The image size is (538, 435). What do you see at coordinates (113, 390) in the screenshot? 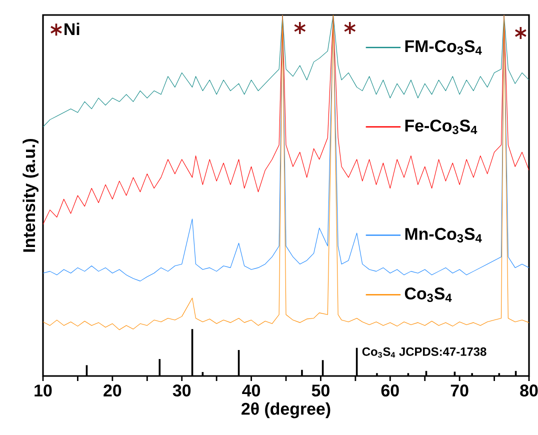
I see `x-tick-label: 20` at bounding box center [113, 390].